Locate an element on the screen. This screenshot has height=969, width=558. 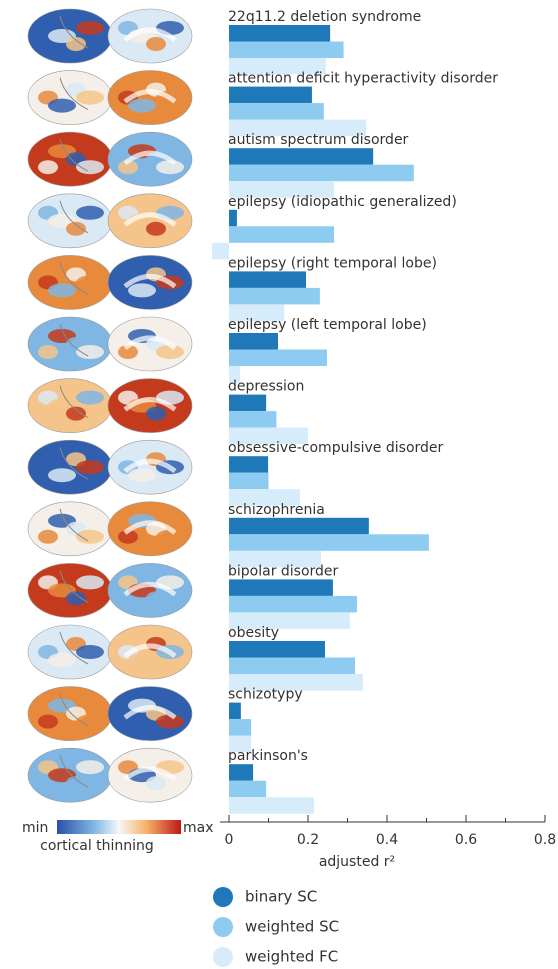
category-label: epilepsy (idiopathic generalized) is located at coordinates (342, 202).